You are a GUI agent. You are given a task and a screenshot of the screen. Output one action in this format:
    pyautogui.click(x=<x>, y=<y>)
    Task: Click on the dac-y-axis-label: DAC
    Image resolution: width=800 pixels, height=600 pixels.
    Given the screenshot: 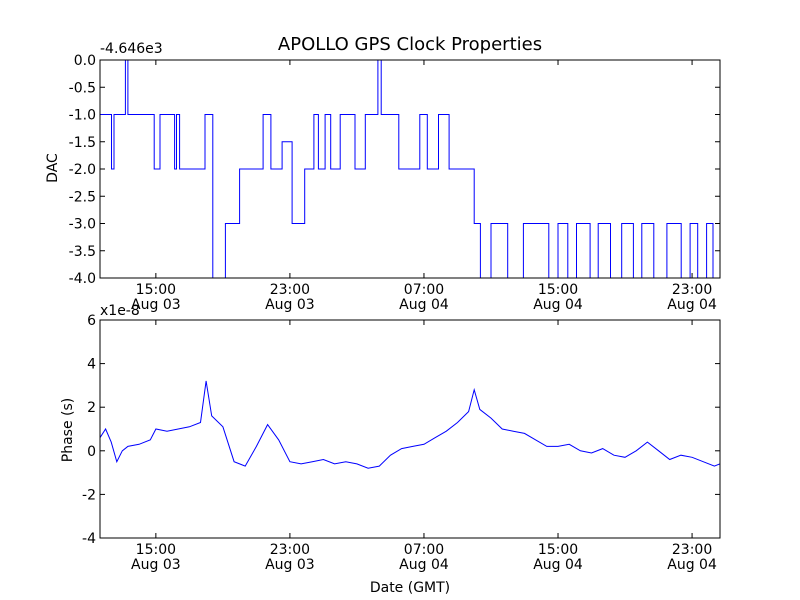 What is the action you would take?
    pyautogui.click(x=53, y=168)
    